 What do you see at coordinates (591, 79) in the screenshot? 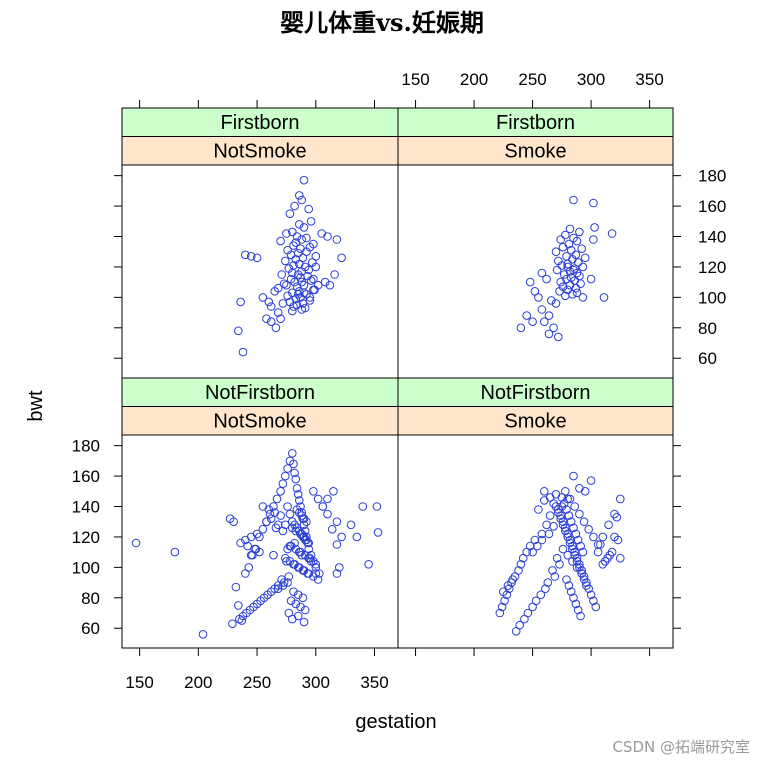
I see `x-tick-label-top: 300` at bounding box center [591, 79].